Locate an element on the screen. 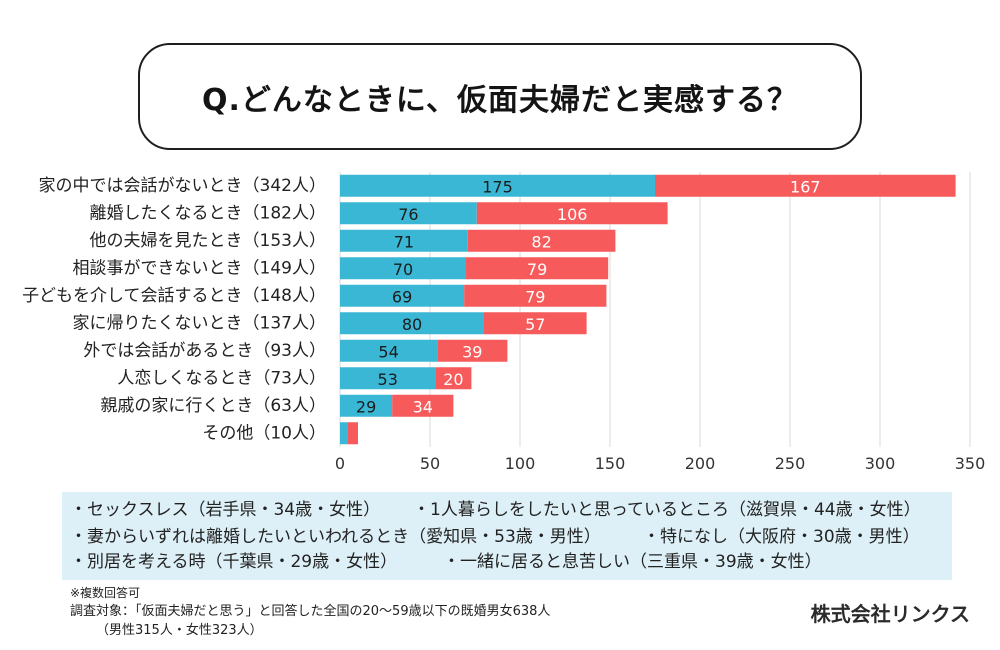 The image size is (1000, 650). value-label-series-2-row-1: 167 is located at coordinates (805, 186).